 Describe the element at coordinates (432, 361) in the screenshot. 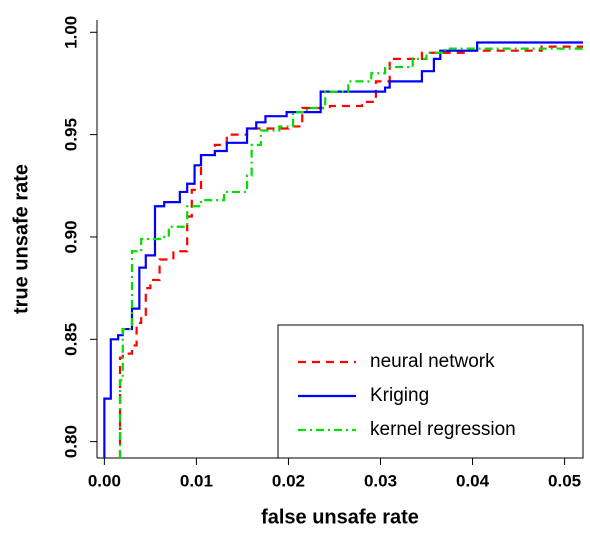

I see `legend-label: neural network` at that location.